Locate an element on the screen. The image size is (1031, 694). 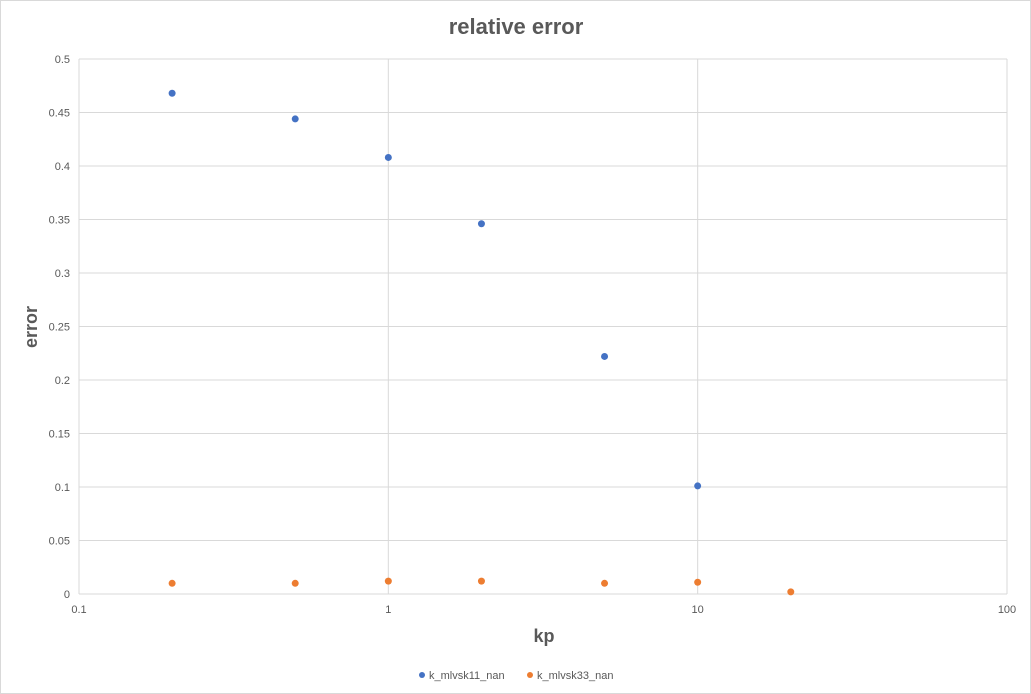
x-axis-ticks: 0.1 1 10 100 is located at coordinates (543, 610).